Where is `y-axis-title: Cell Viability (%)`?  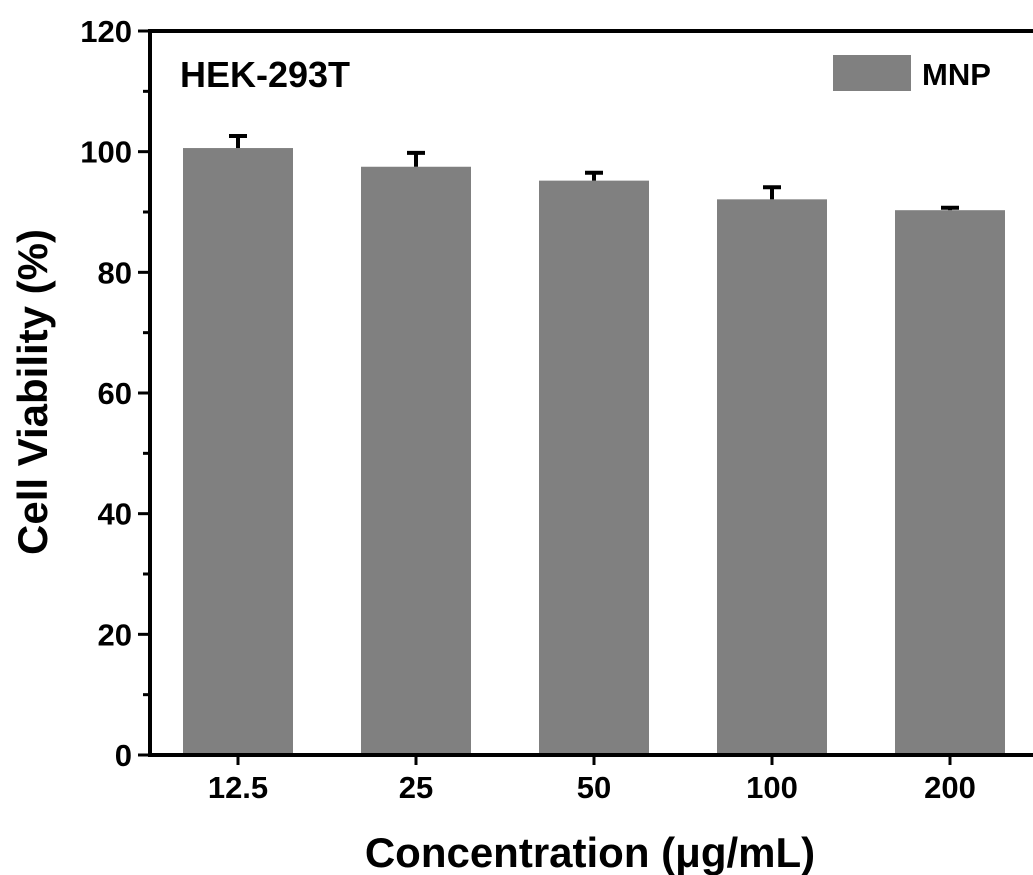
y-axis-title: Cell Viability (%) is located at coordinates (32, 392).